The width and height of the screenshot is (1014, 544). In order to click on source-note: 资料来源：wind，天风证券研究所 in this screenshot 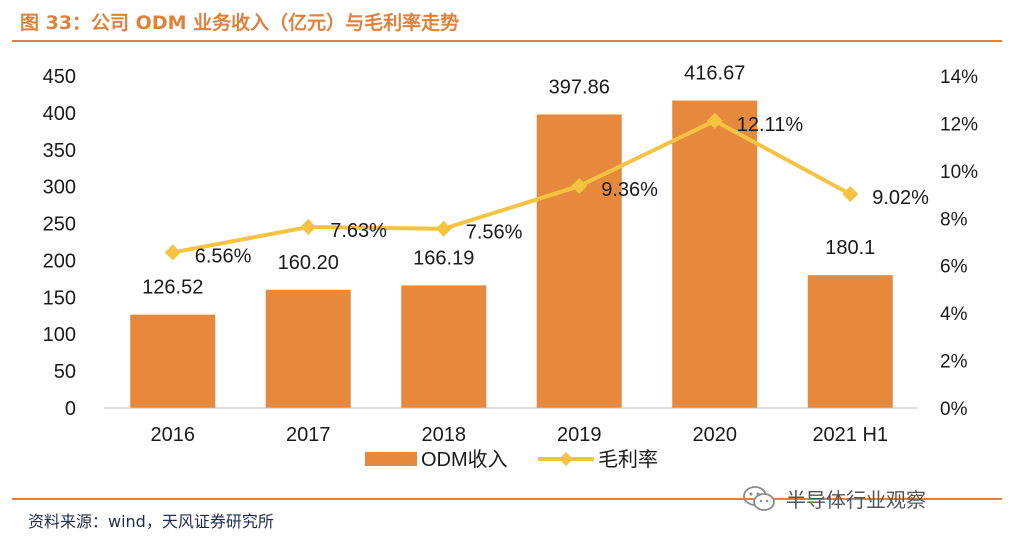, I will do `click(151, 521)`.